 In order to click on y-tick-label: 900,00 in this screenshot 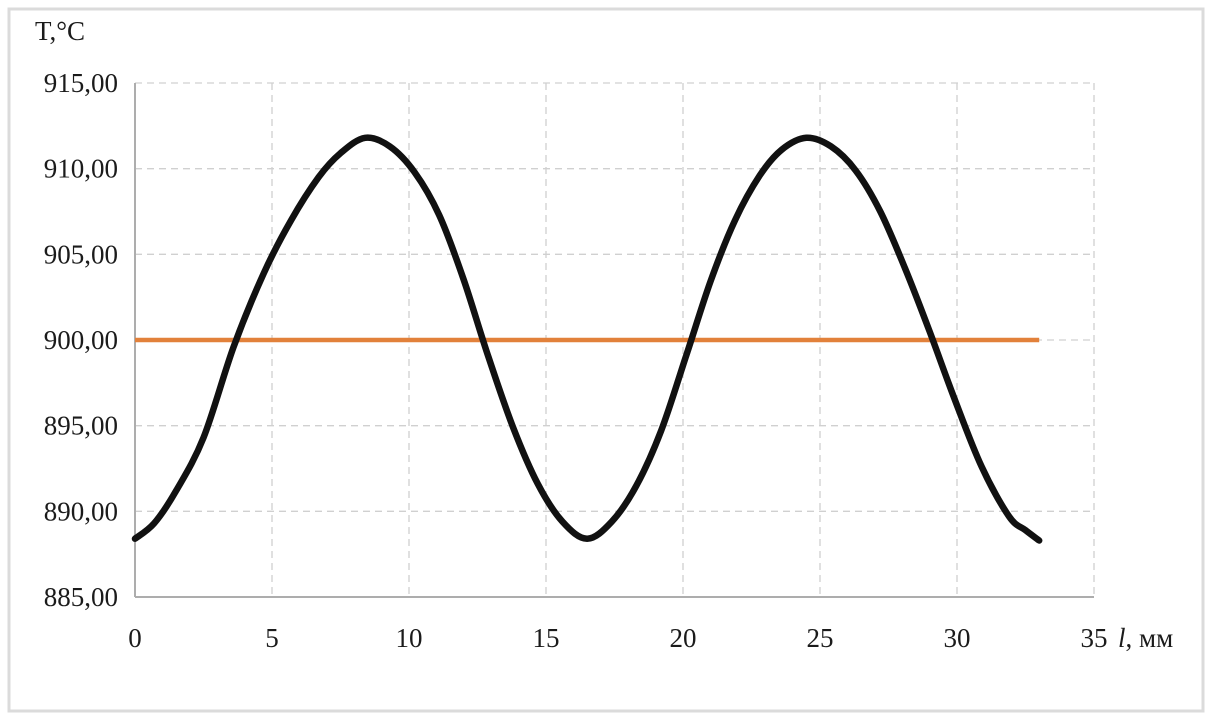, I will do `click(81, 340)`.